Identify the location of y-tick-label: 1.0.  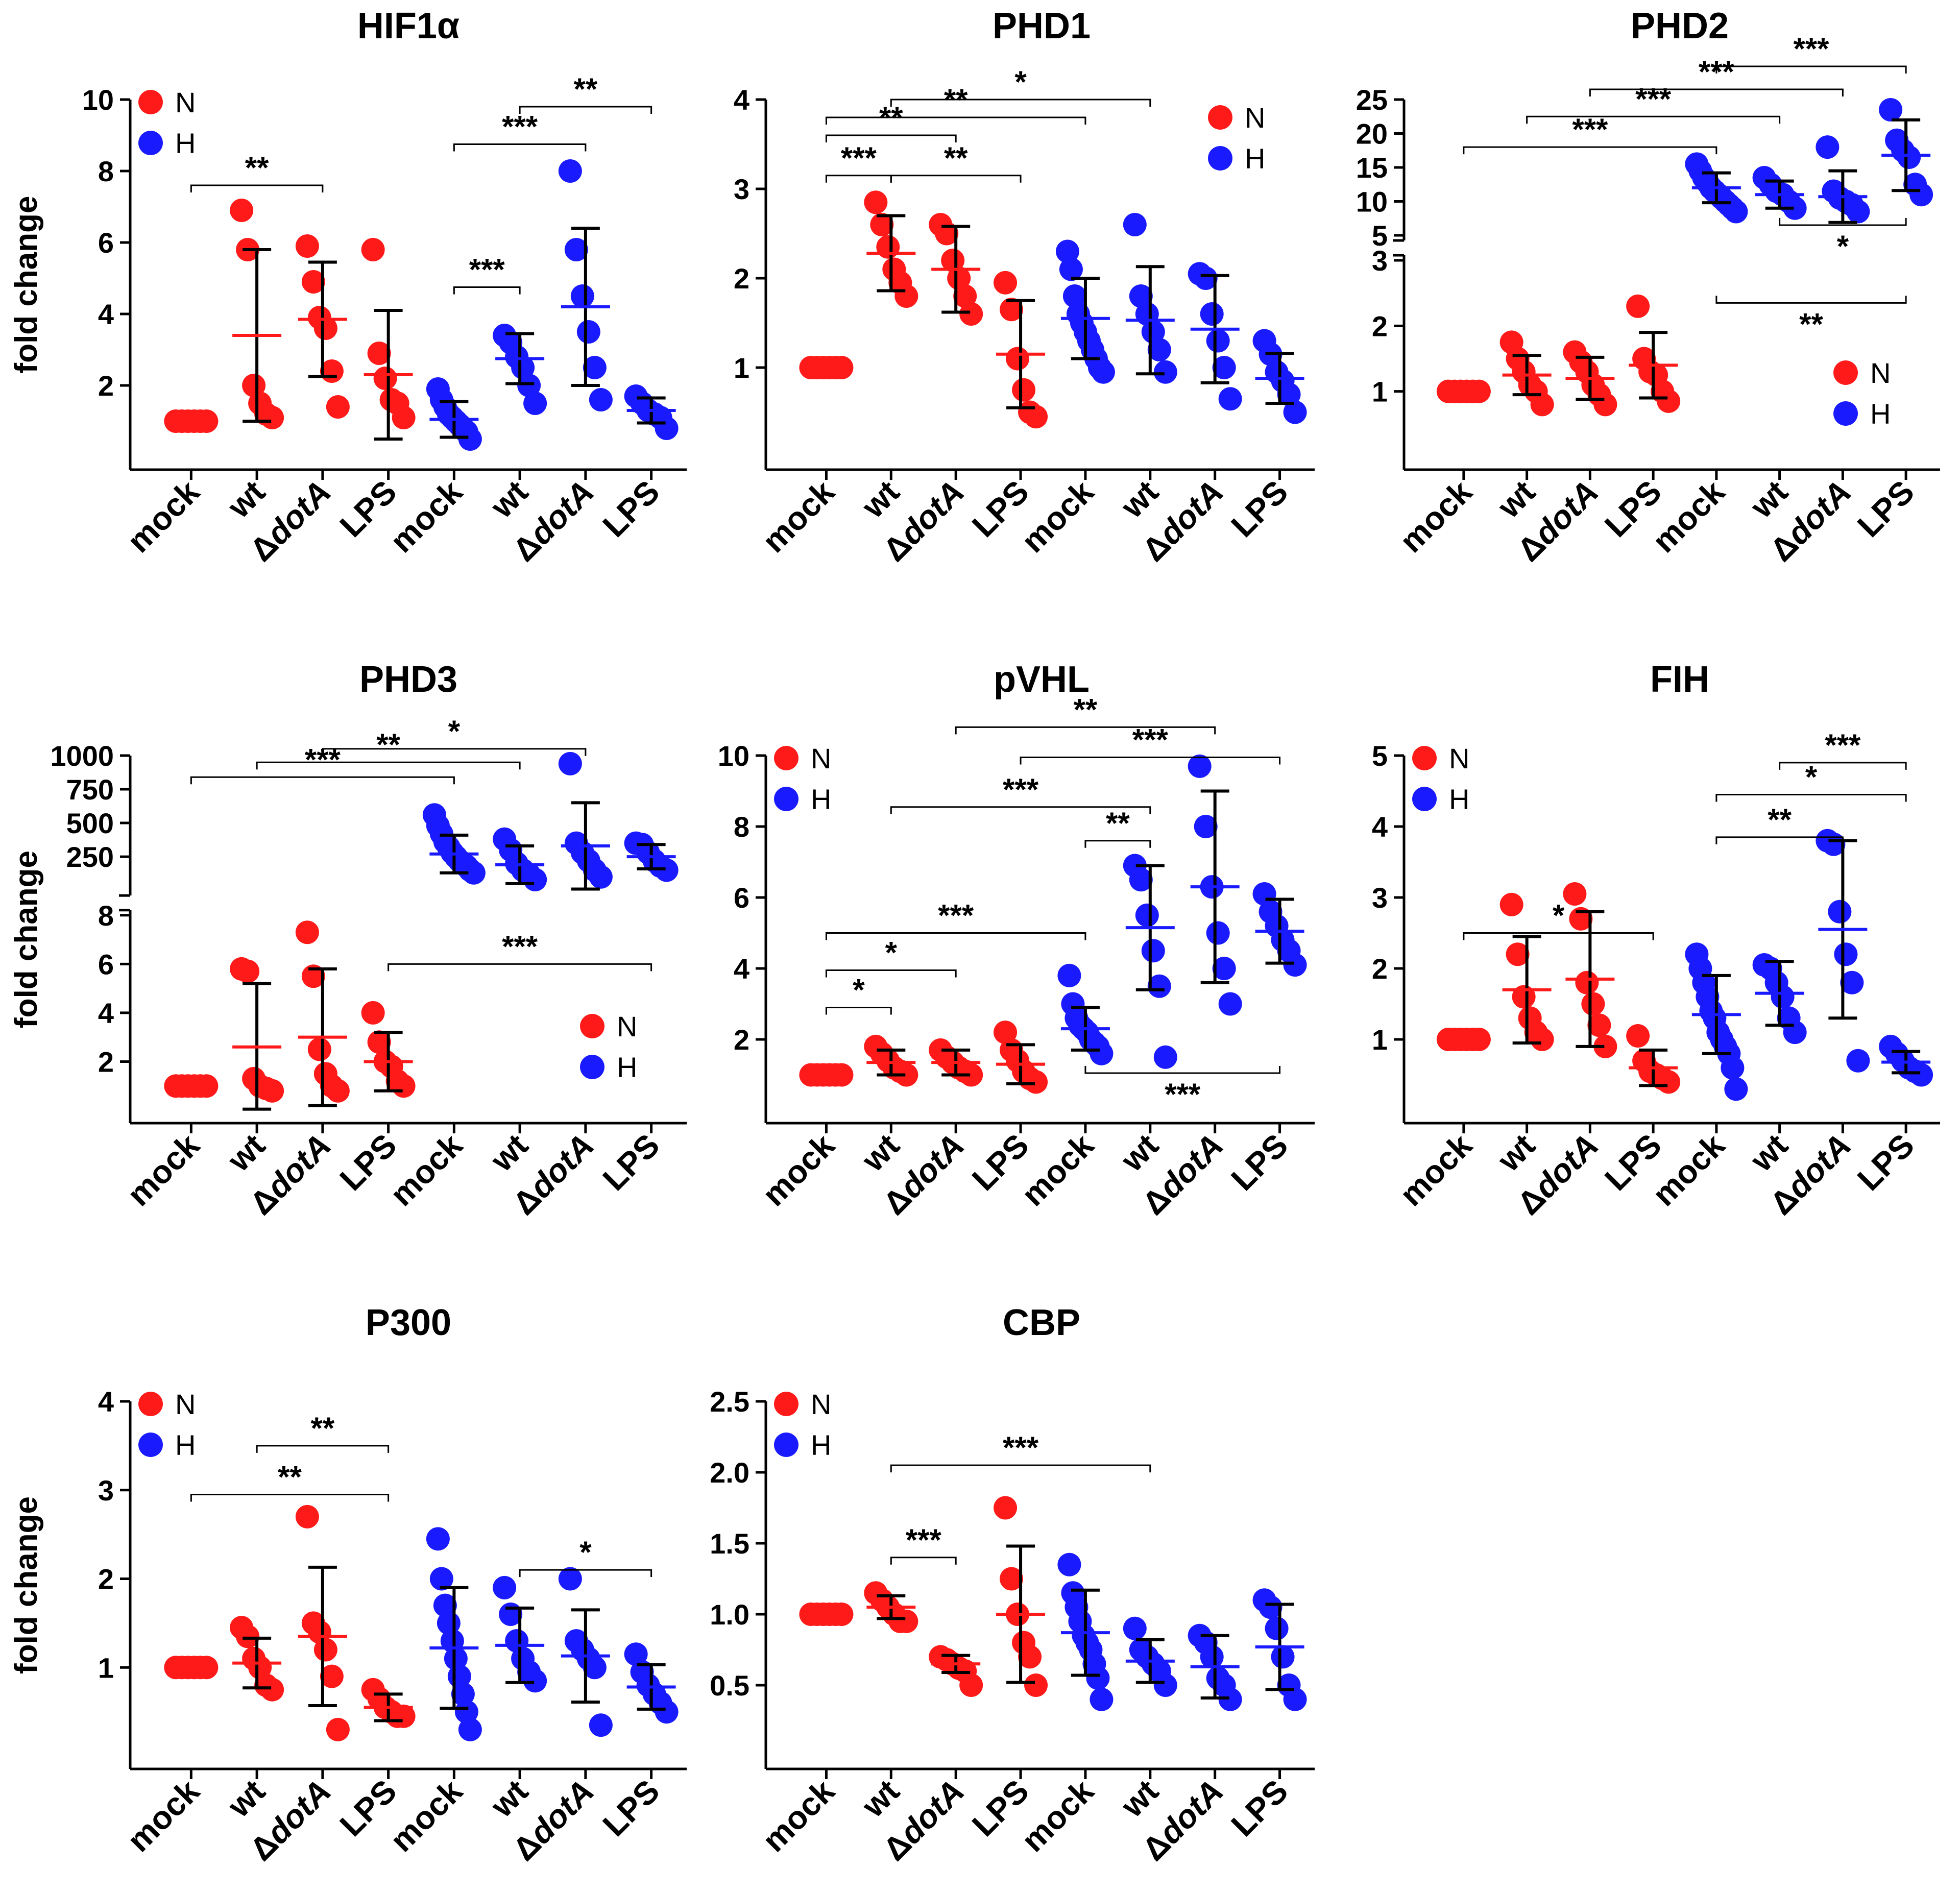
(729, 1614).